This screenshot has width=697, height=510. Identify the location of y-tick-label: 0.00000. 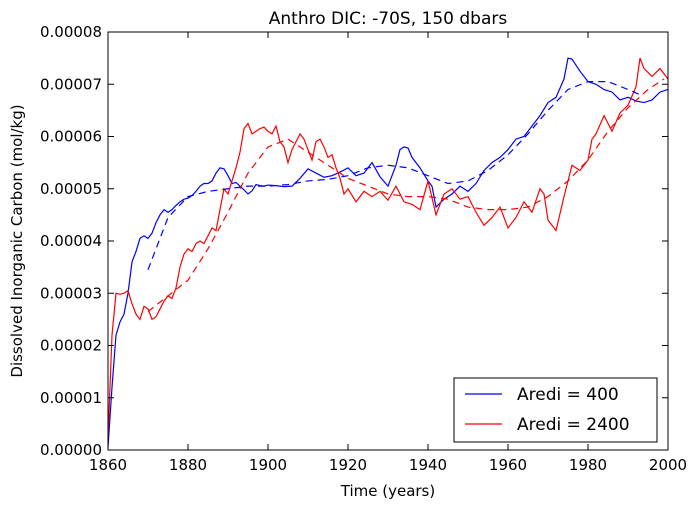
(71, 450).